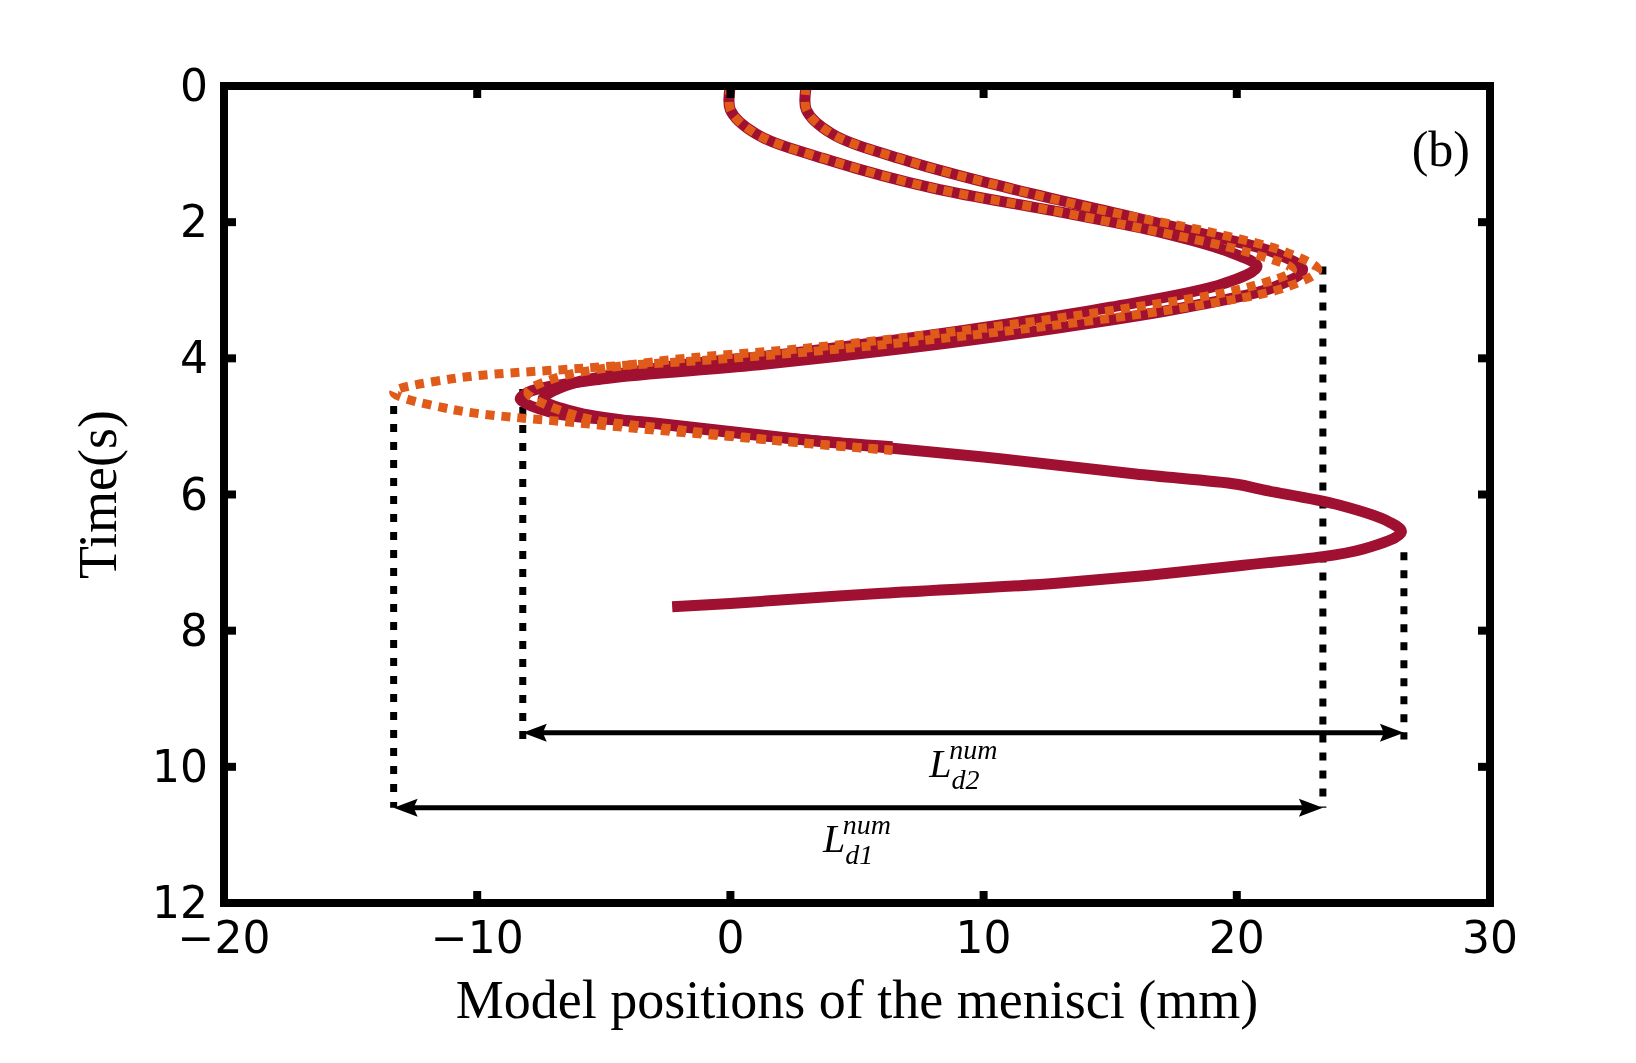 Image resolution: width=1636 pixels, height=1063 pixels. Describe the element at coordinates (477, 937) in the screenshot. I see `x-tick-label: −10` at that location.